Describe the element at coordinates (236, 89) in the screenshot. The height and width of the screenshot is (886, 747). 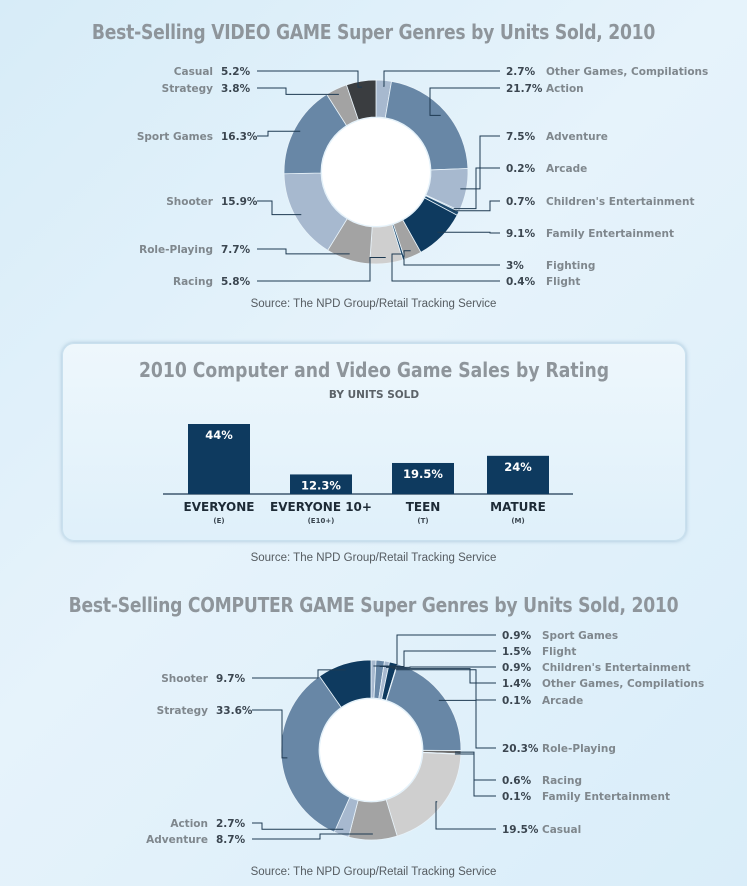
I see `video-value-strategy: 3.8%` at that location.